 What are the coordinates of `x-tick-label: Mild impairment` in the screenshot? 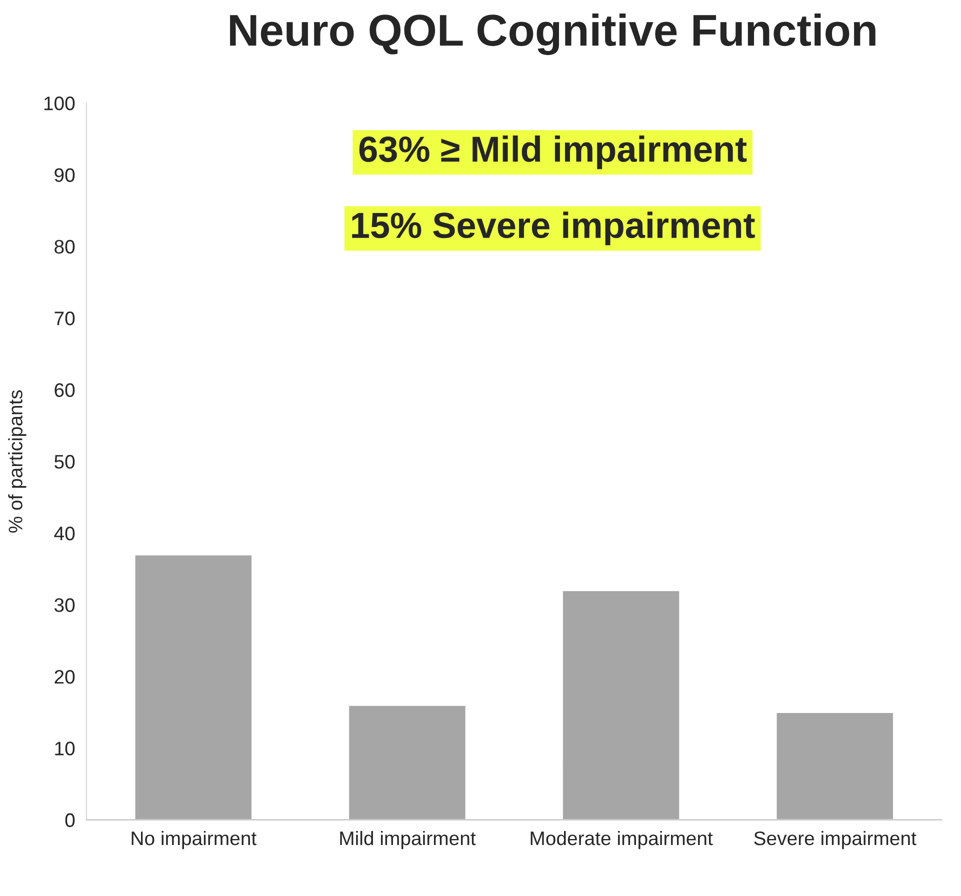 It's located at (408, 840).